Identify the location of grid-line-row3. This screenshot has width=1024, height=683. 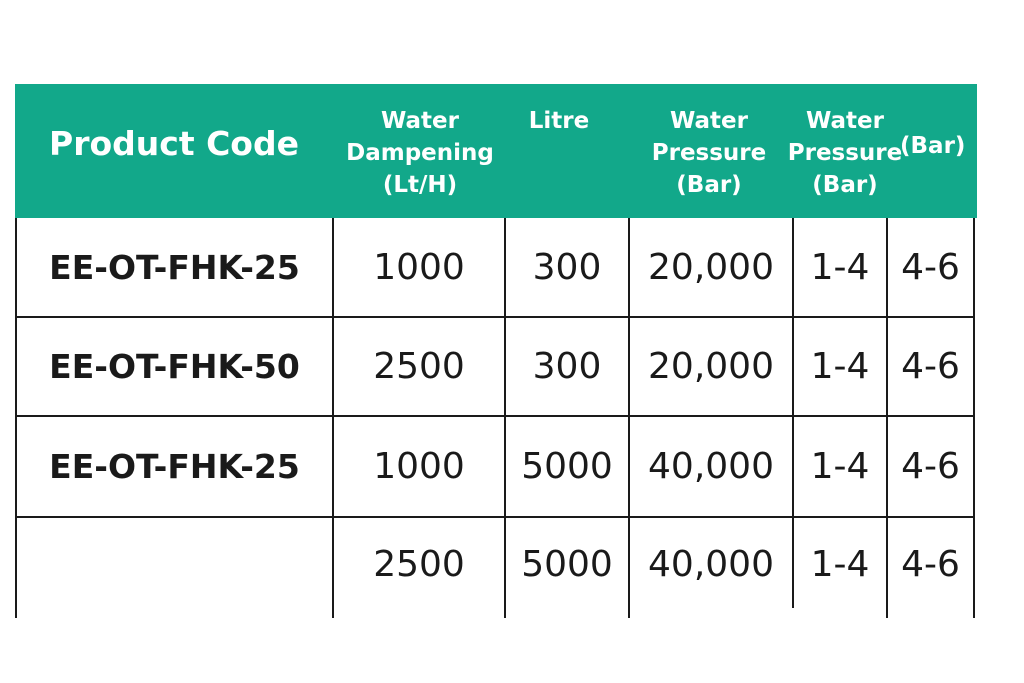
(495, 517).